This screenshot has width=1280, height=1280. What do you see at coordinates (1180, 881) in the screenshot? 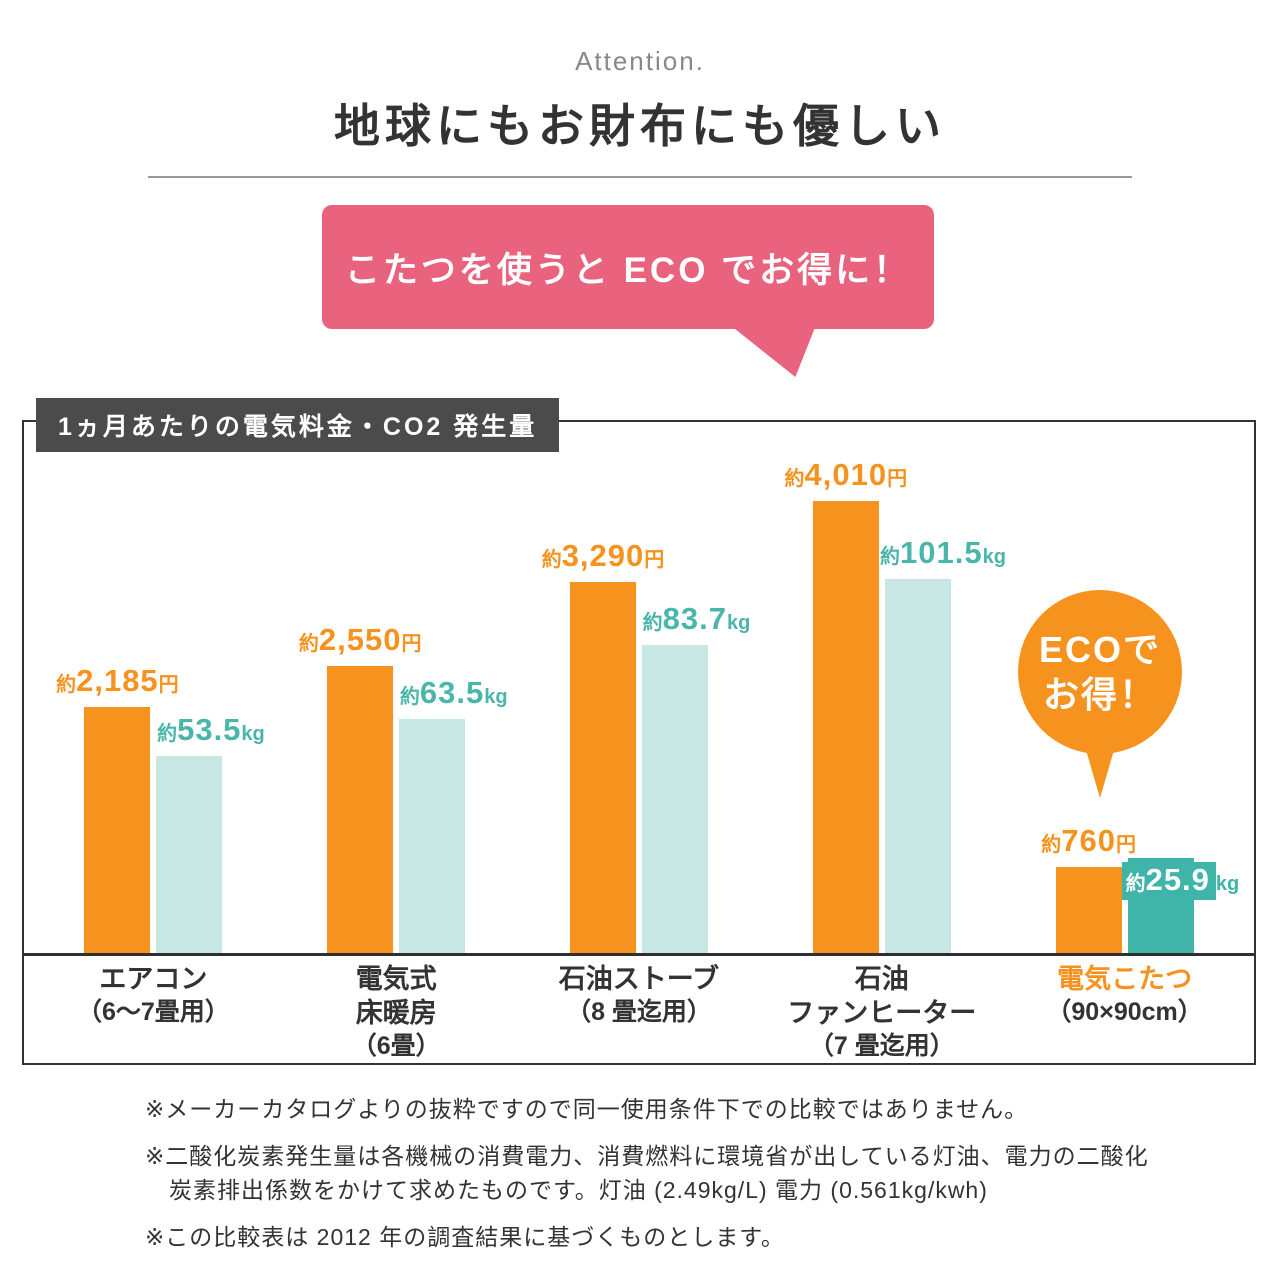
I see `co2-value-label: 約25.9 kg` at bounding box center [1180, 881].